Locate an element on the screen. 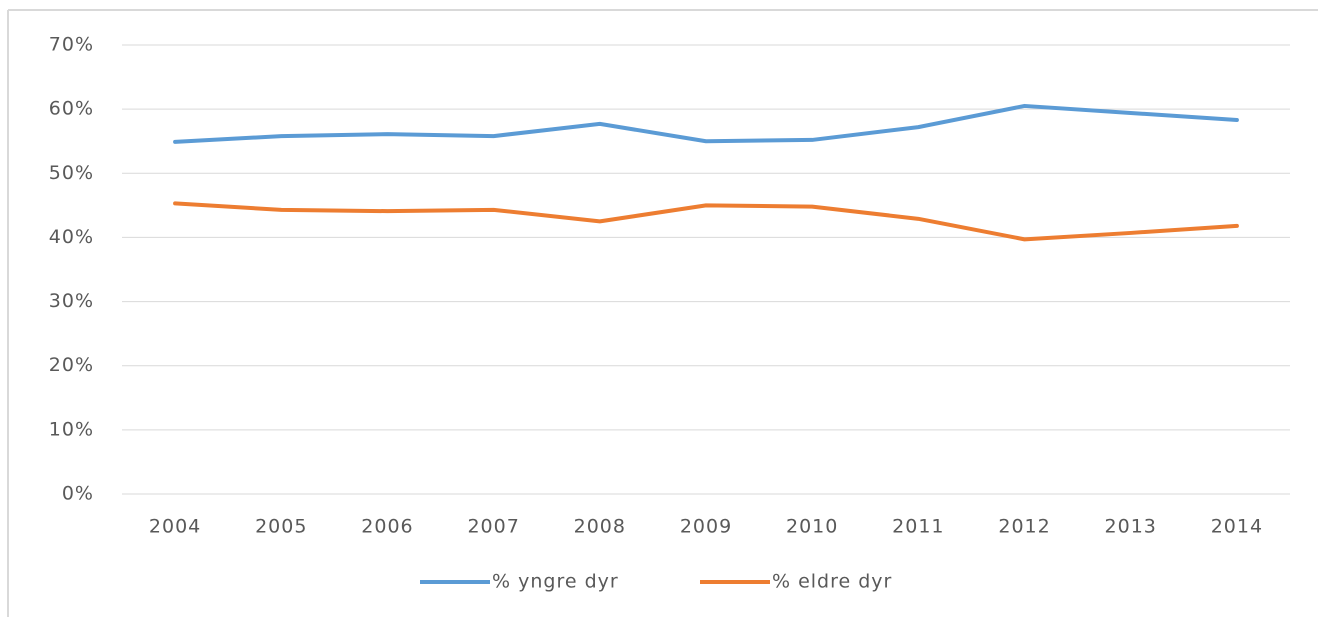 This screenshot has width=1318, height=617. x-tick-label: 2014 is located at coordinates (1237, 527).